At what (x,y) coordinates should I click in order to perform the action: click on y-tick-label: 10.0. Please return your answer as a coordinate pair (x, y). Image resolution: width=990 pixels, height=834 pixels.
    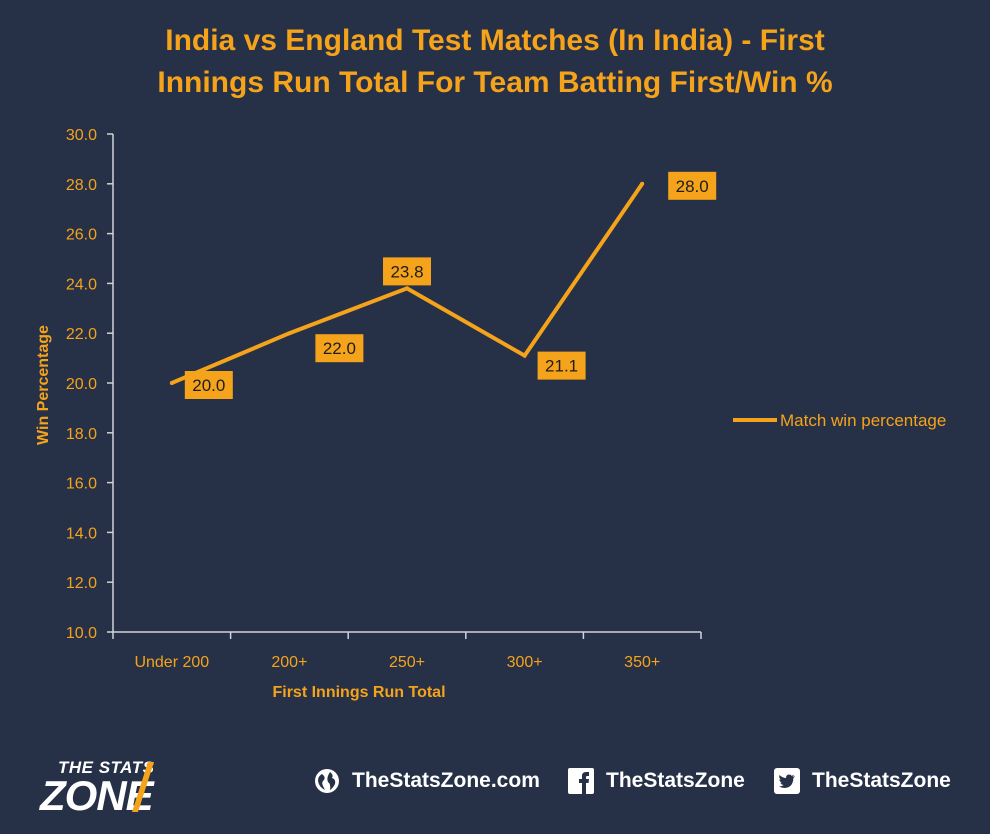
    Looking at the image, I should click on (81, 633).